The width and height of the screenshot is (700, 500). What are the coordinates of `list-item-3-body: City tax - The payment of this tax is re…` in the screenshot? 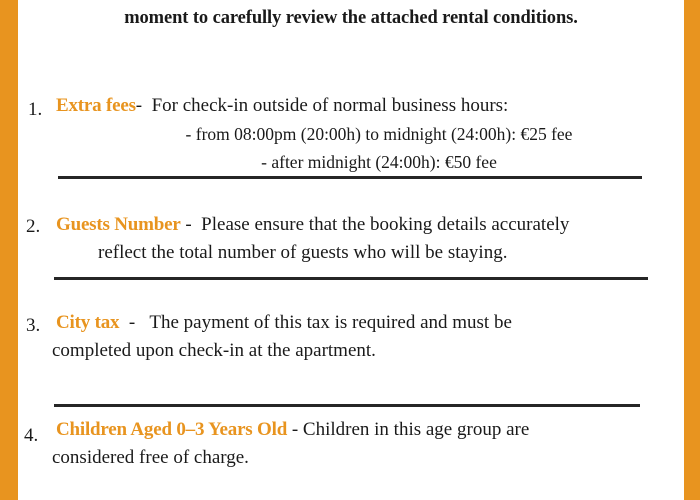 It's located at (368, 337).